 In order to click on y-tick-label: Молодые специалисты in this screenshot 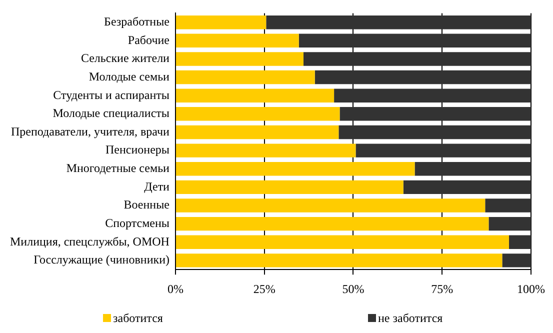, I will do `click(111, 113)`.